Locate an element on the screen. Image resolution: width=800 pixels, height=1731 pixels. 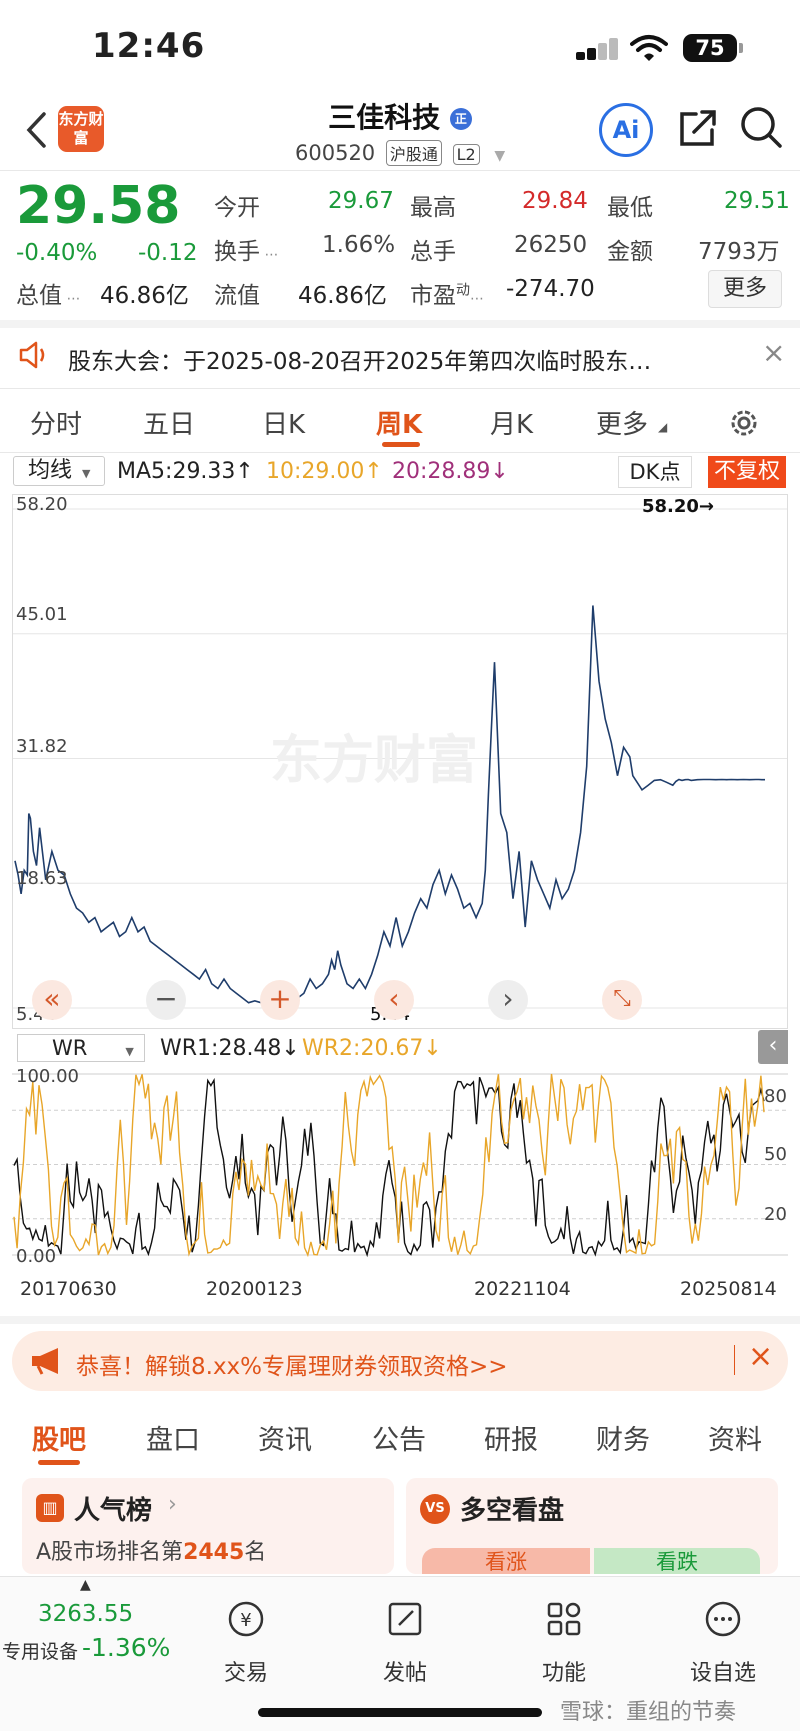
change-percent: -0.40% is located at coordinates (57, 253).